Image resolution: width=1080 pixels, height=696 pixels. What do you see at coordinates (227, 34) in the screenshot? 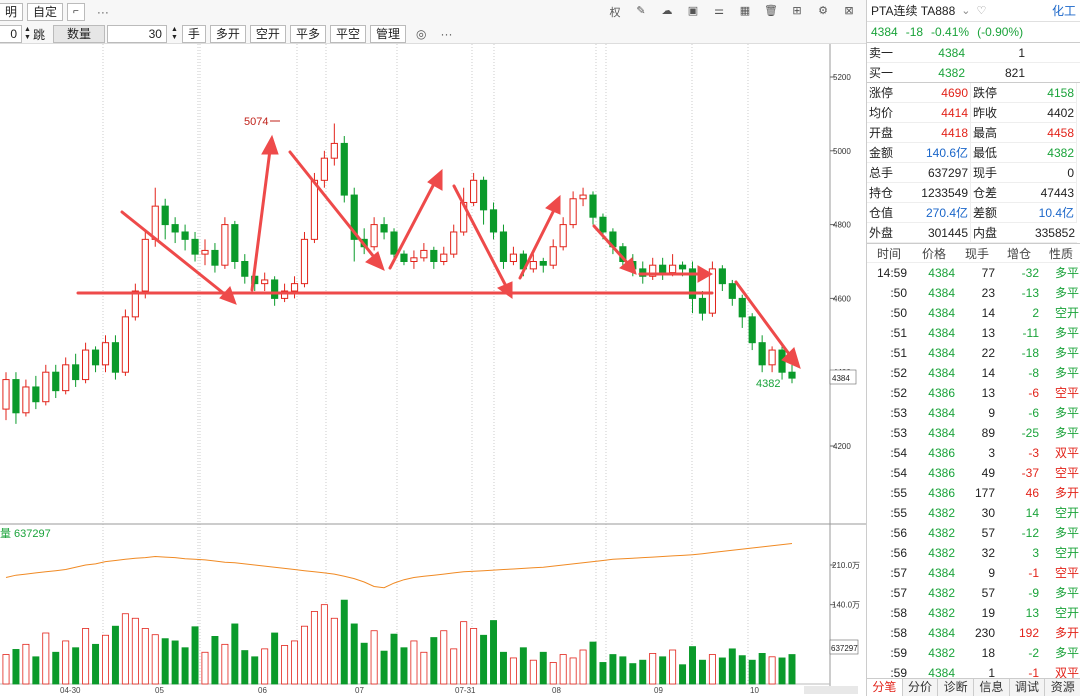
I see `open-long-button: 多开` at bounding box center [227, 34].